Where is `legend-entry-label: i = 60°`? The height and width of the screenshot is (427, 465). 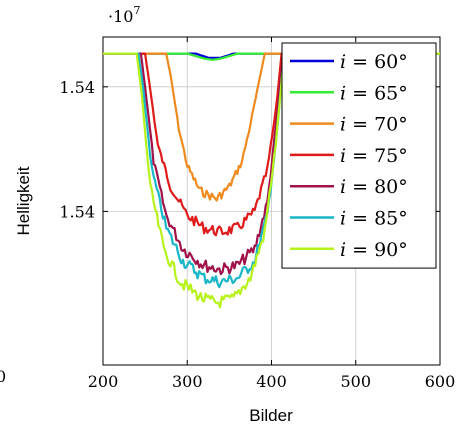
legend-entry-label: i = 60° is located at coordinates (374, 62).